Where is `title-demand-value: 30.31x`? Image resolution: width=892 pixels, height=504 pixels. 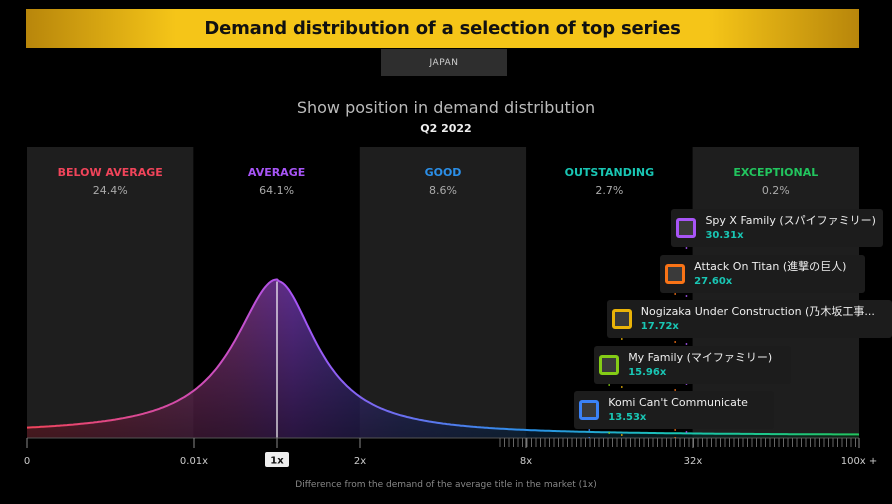 title-demand-value: 30.31x is located at coordinates (724, 235).